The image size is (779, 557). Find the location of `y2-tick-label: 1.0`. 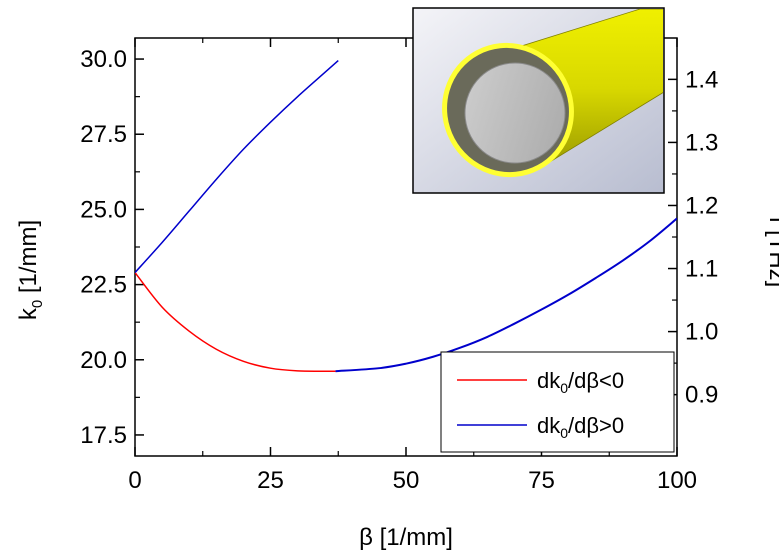

y2-tick-label: 1.0 is located at coordinates (701, 332).